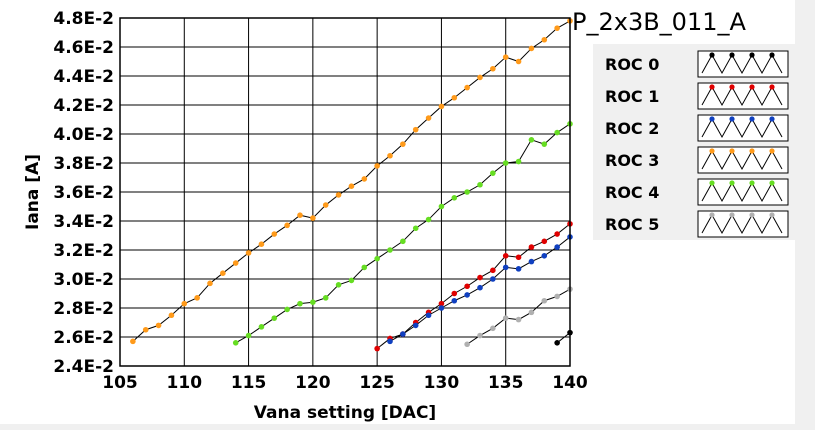 The image size is (815, 430). I want to click on legend-label: ROC 3, so click(632, 160).